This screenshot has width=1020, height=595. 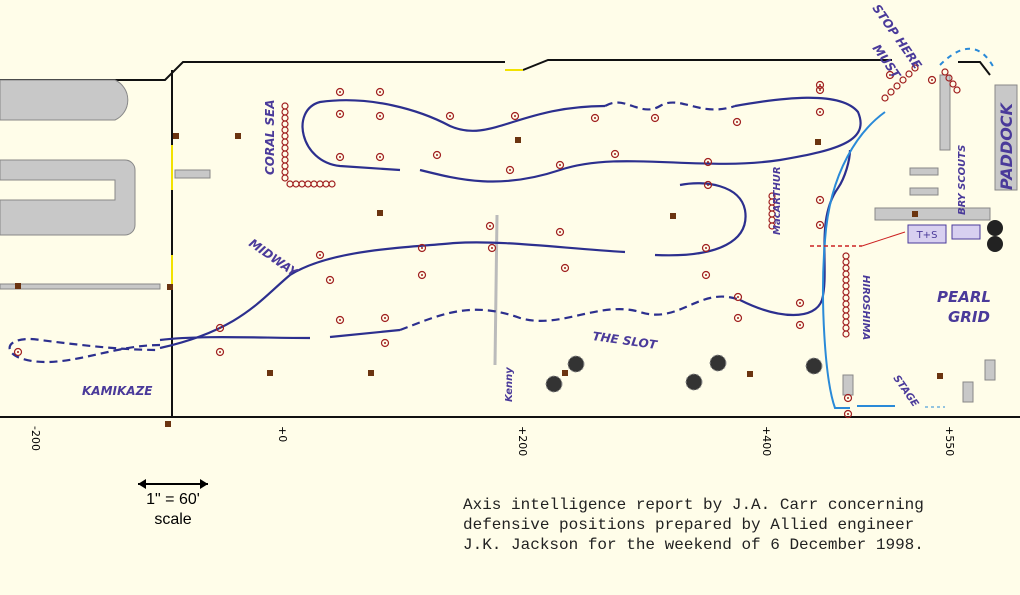 What do you see at coordinates (995, 228) in the screenshot?
I see `tire` at bounding box center [995, 228].